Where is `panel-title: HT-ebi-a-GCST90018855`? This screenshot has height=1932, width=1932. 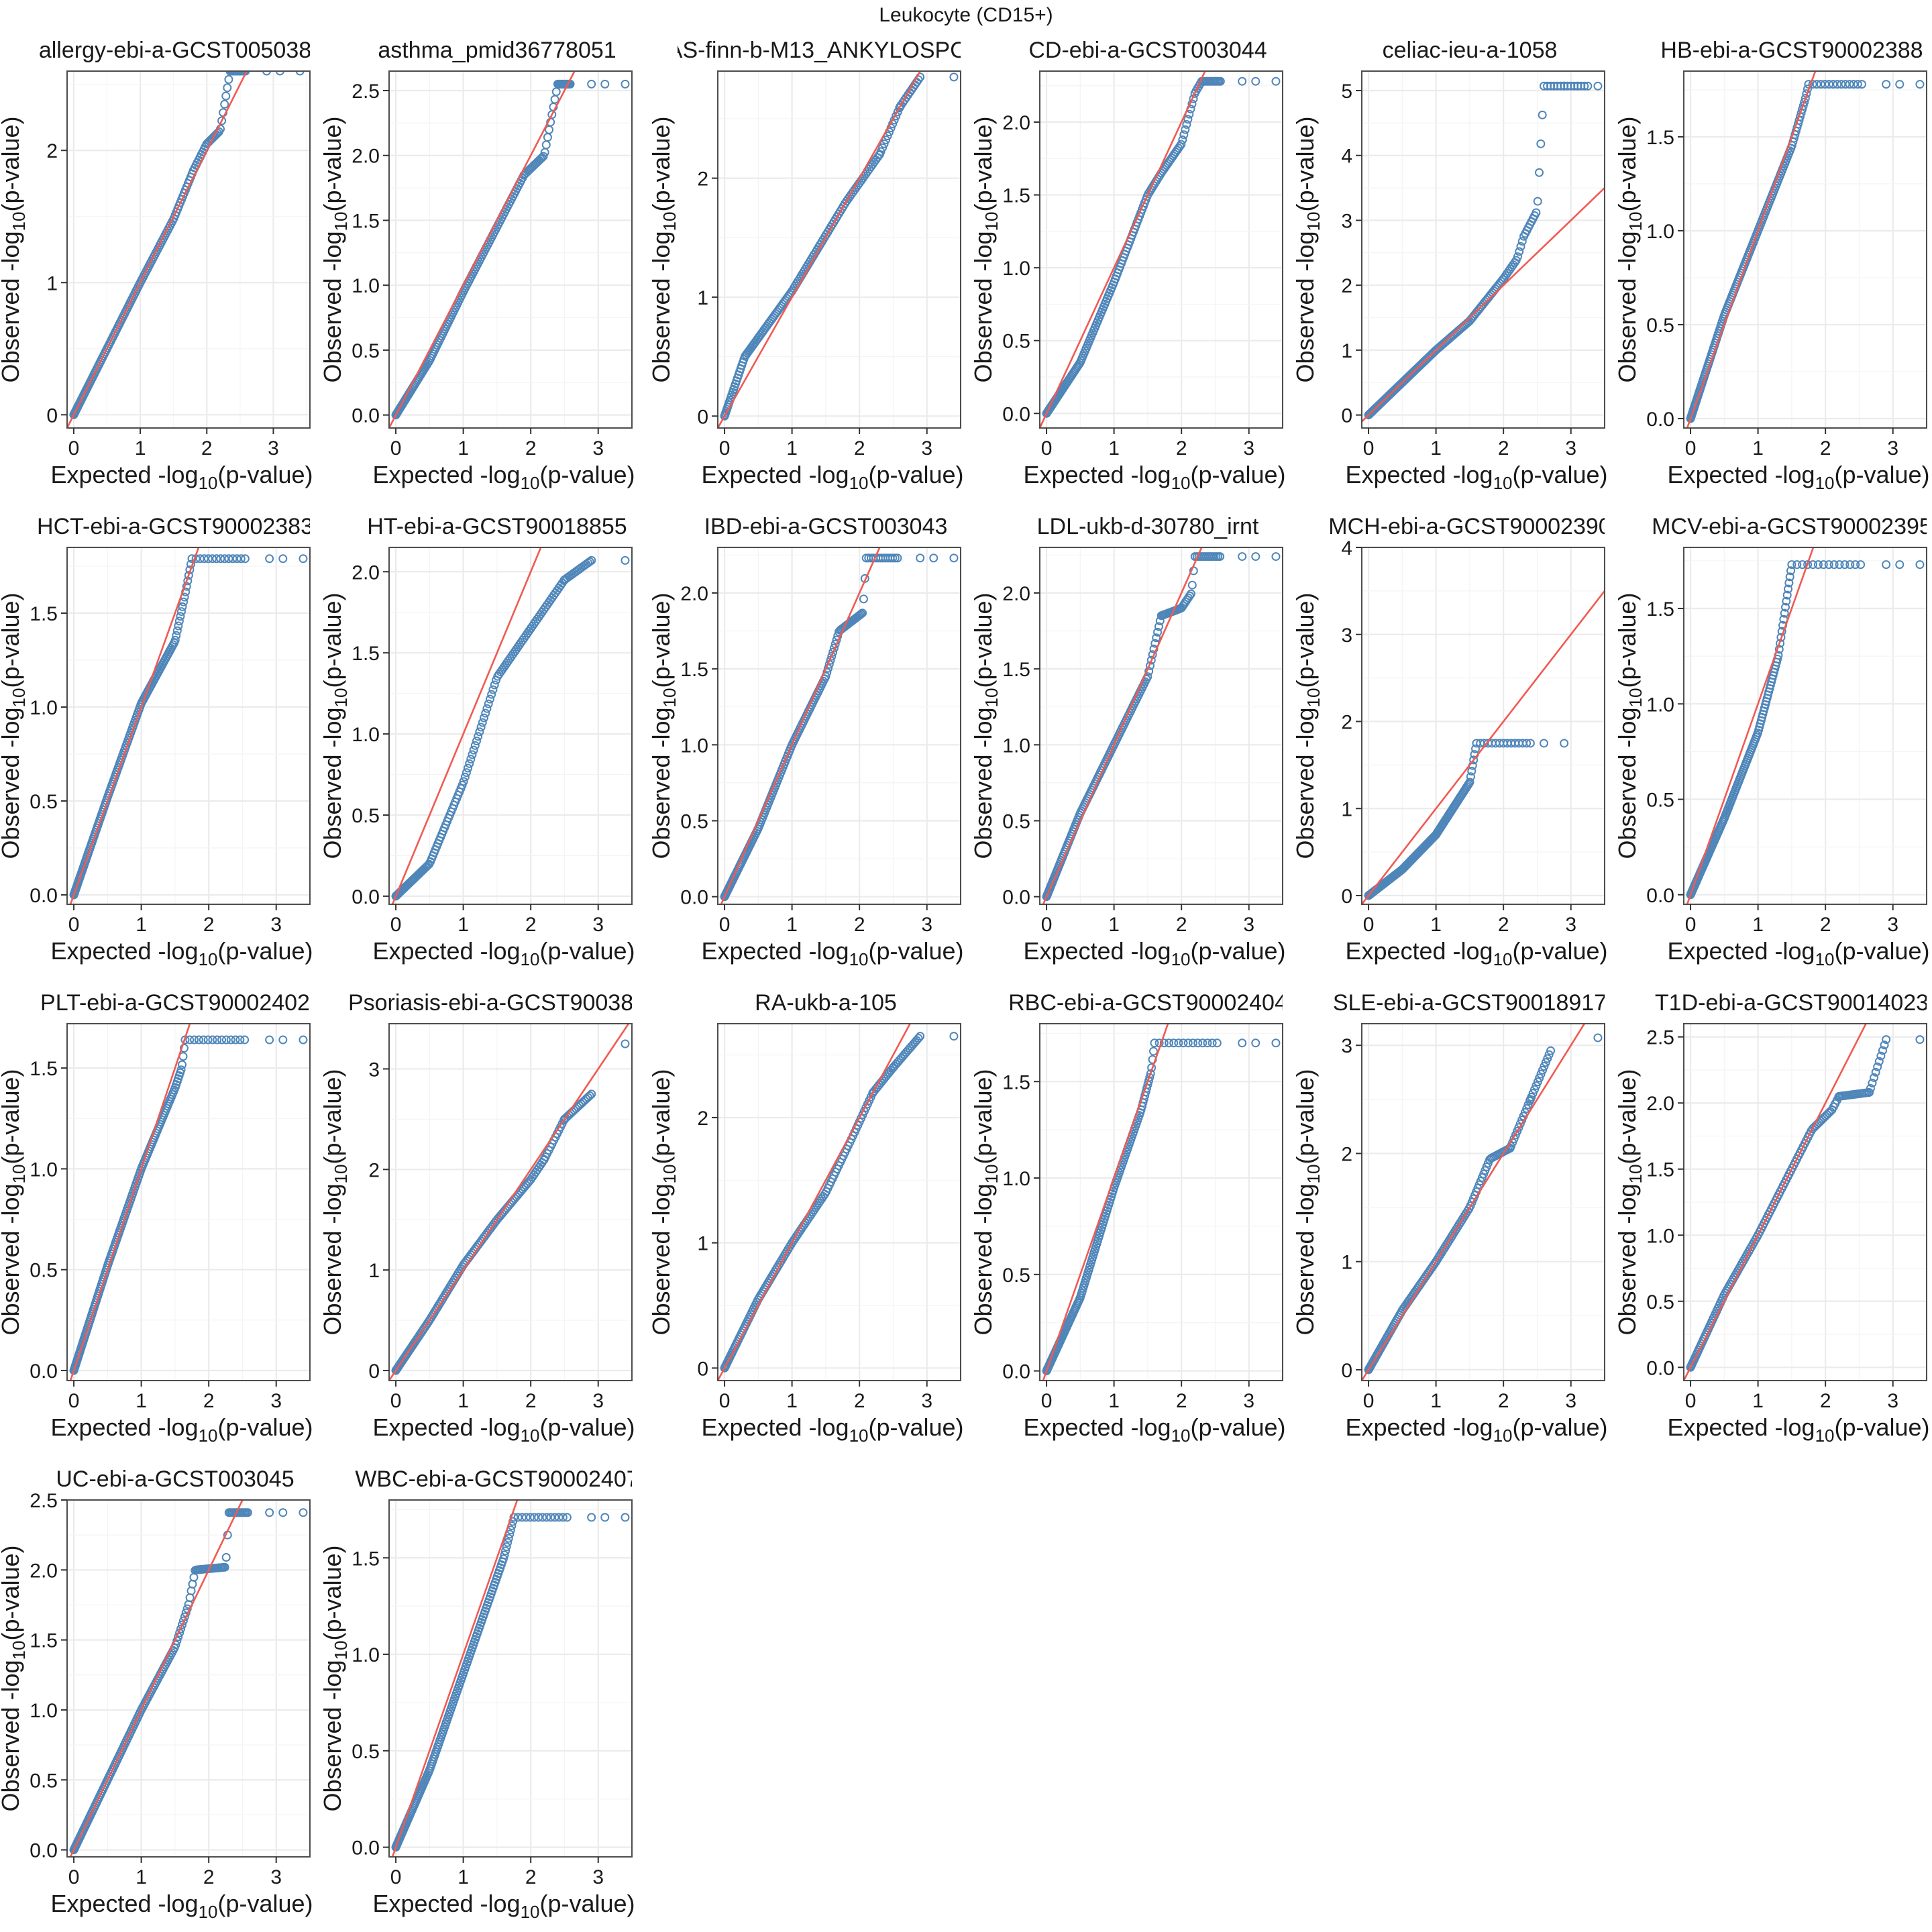
panel-title: HT-ebi-a-GCST90018855 is located at coordinates (497, 526).